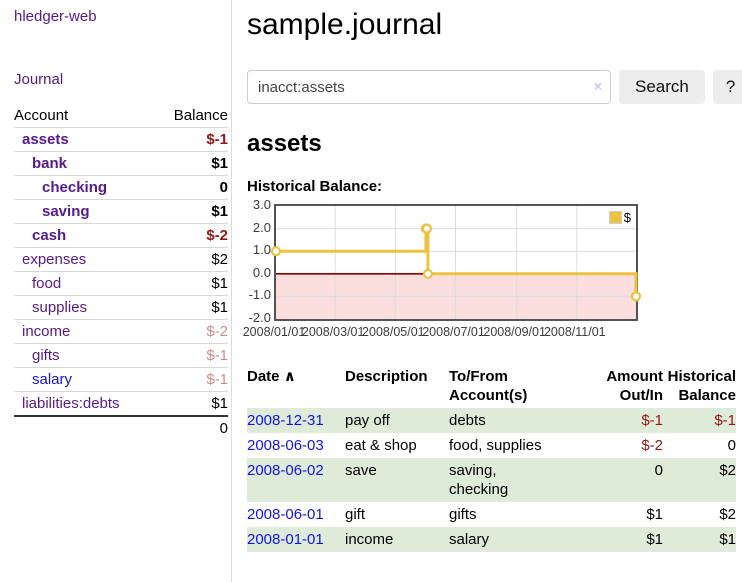 The image size is (742, 582). I want to click on transaction-description: gift, so click(355, 514).